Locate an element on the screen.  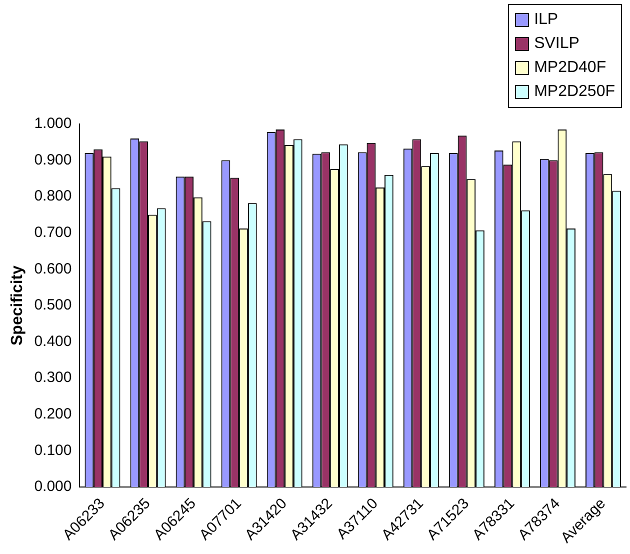
y-tick-label: 0.400 is located at coordinates (53, 341).